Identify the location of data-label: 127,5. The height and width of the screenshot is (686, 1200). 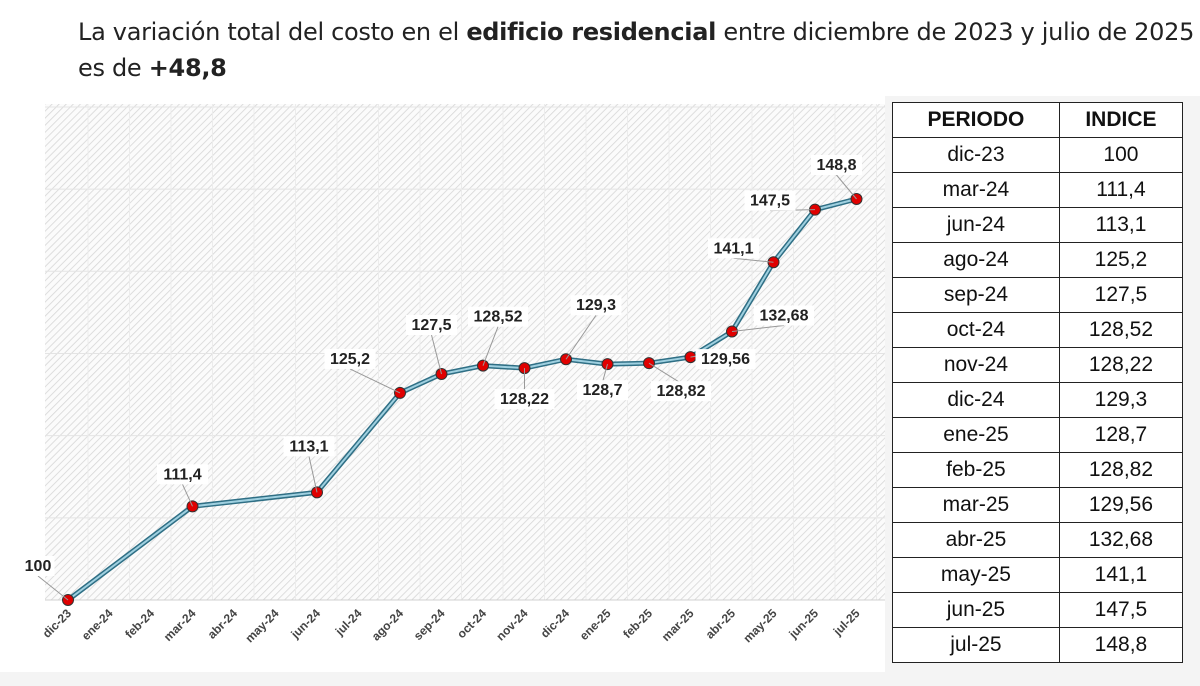
(431, 325).